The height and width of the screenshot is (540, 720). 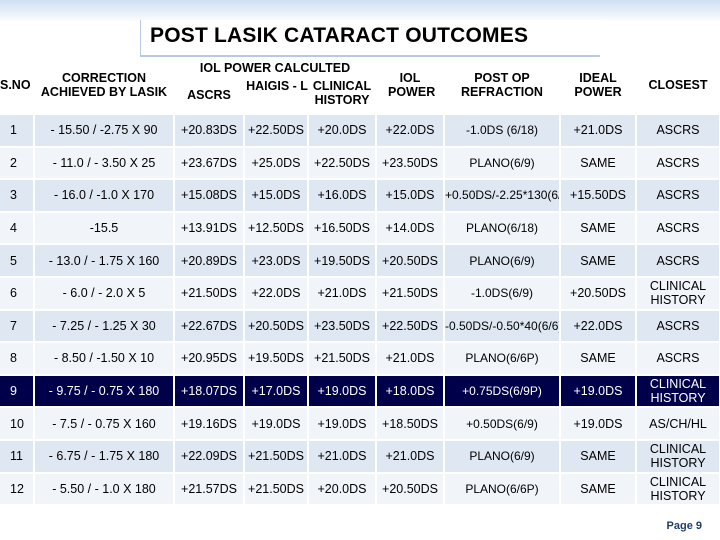 What do you see at coordinates (276, 326) in the screenshot?
I see `row-haigis: +20.50DS` at bounding box center [276, 326].